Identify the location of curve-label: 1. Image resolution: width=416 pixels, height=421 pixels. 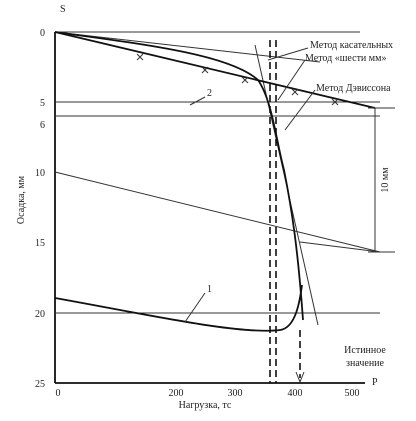
(209, 289).